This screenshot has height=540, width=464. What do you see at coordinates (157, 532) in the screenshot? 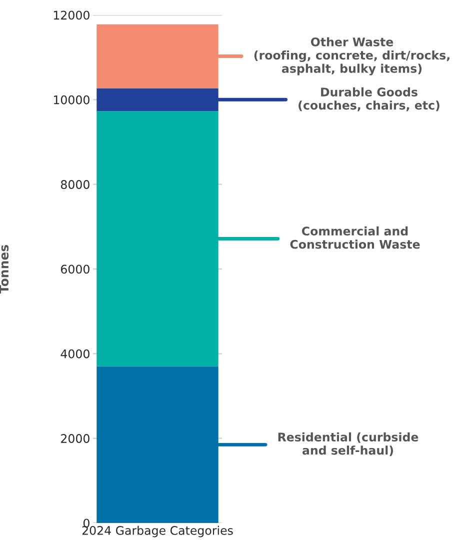
I see `x-tick-label: 2024 Garbage Categories` at bounding box center [157, 532].